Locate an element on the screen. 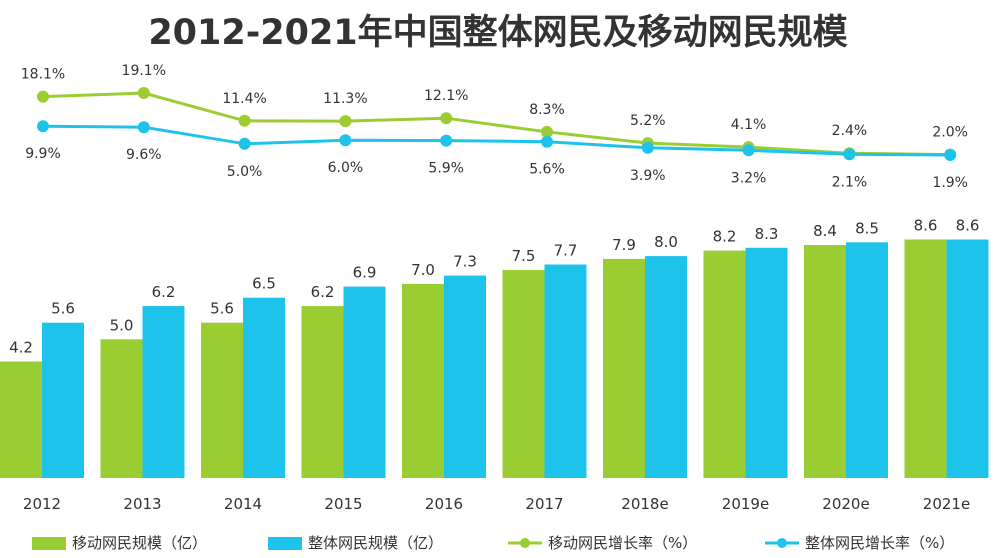 Image resolution: width=996 pixels, height=558 pixels. legend-label: 移动网民规模（亿） is located at coordinates (139, 543).